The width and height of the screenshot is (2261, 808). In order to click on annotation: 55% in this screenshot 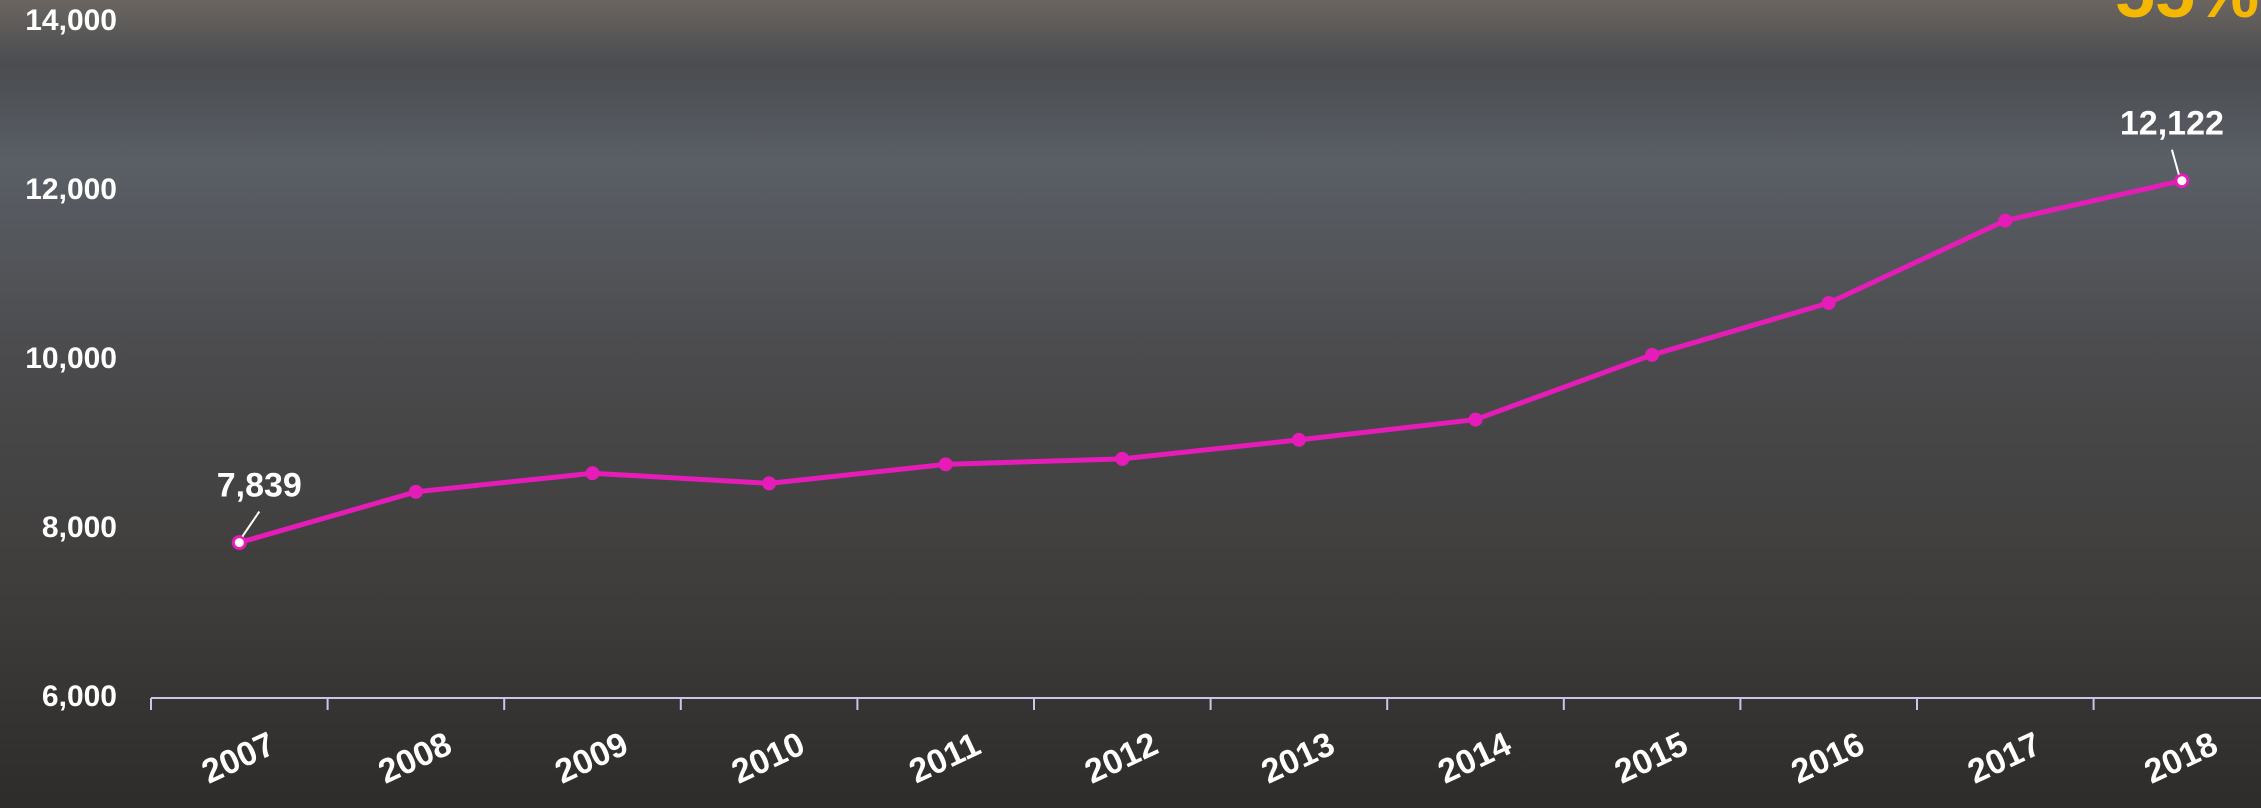, I will do `click(2187, 16)`.